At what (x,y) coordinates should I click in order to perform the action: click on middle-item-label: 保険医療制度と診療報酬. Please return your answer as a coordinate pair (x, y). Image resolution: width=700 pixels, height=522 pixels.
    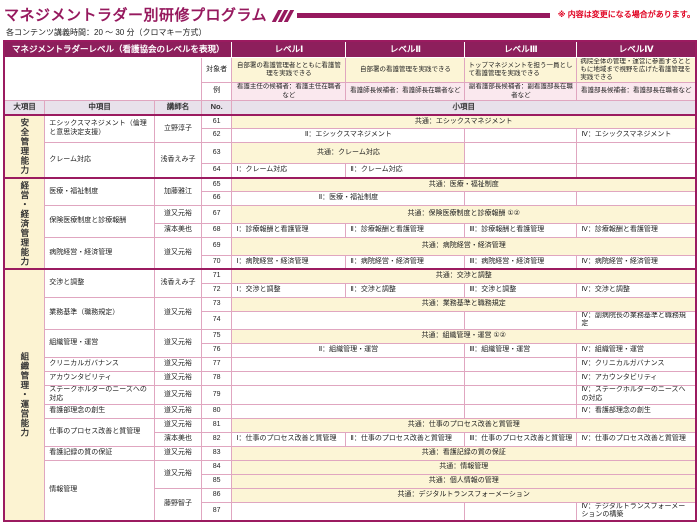
    Looking at the image, I should click on (100, 221).